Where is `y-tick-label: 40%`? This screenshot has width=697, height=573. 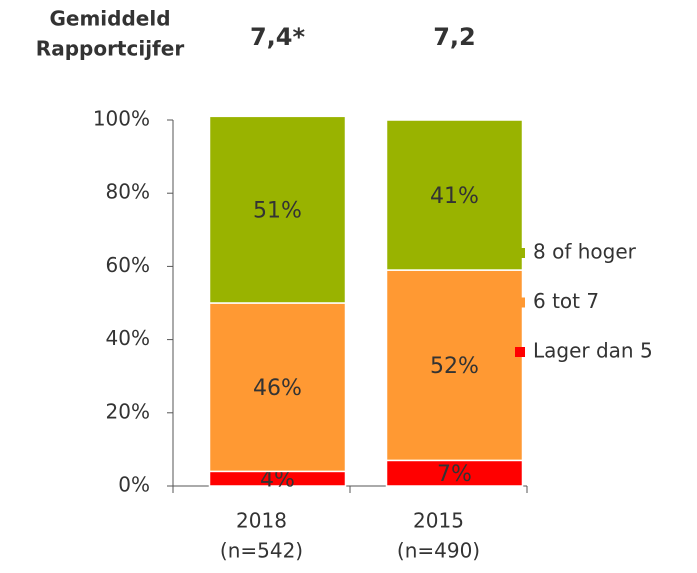
y-tick-label: 40% is located at coordinates (128, 338).